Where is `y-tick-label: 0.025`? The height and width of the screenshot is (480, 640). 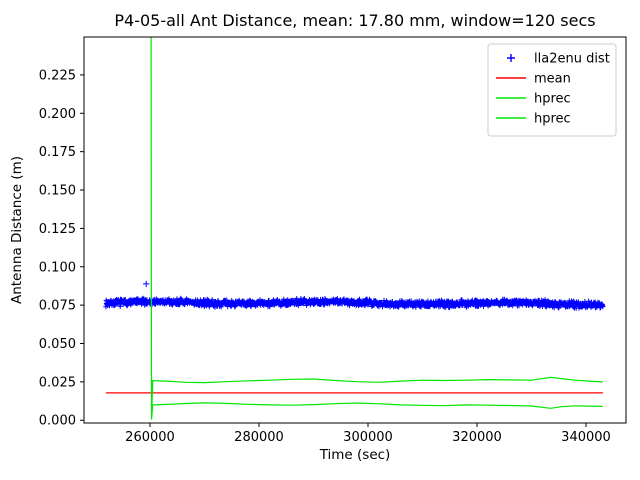 y-tick-label: 0.025 is located at coordinates (57, 382).